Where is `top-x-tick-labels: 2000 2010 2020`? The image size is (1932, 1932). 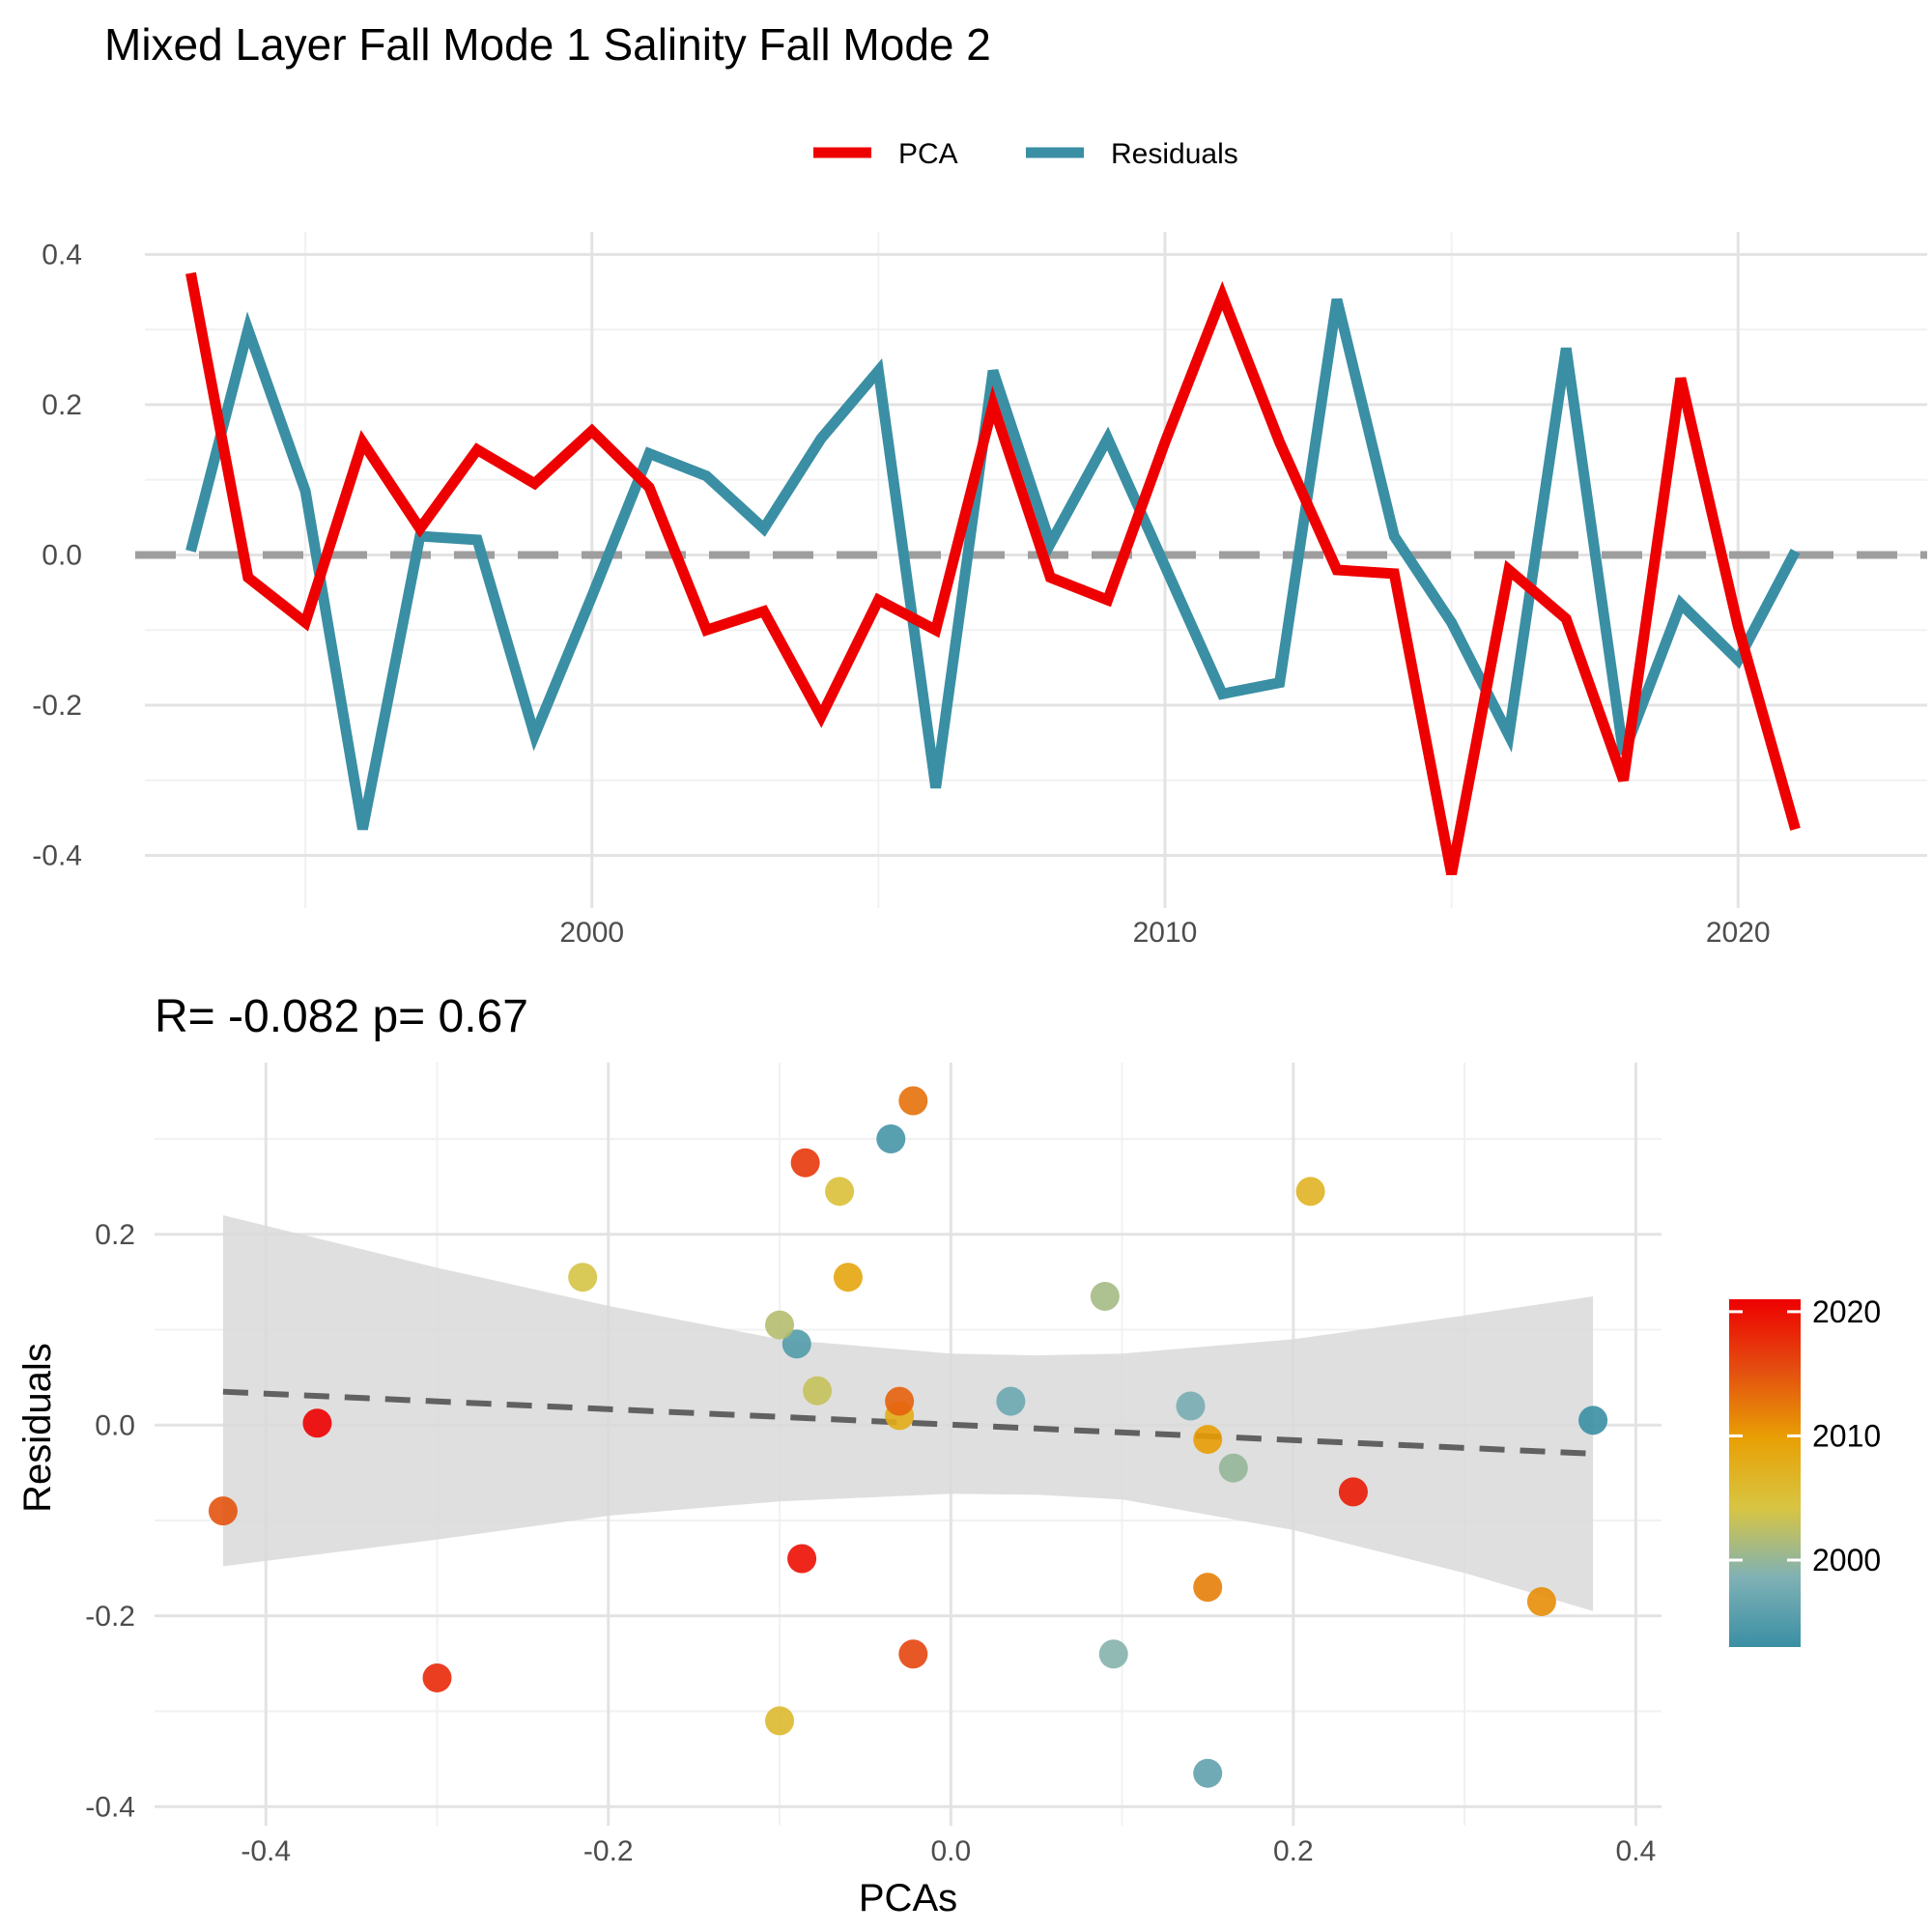
top-x-tick-labels: 2000 2010 2020 is located at coordinates (1164, 933).